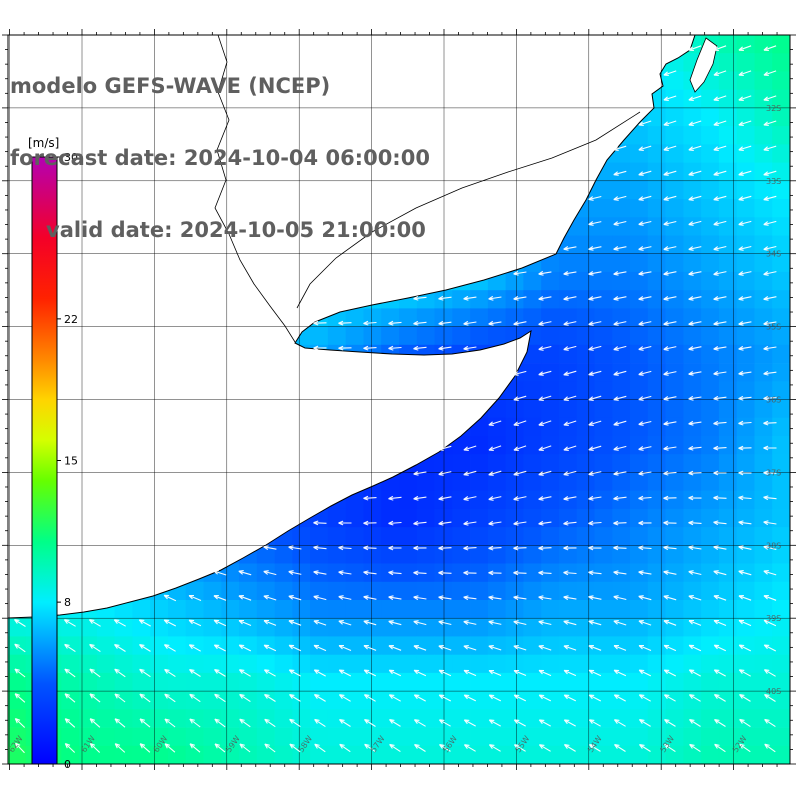  Describe the element at coordinates (236, 230) in the screenshot. I see `valid-date-line: valid date: 2024-10-05 21:00:00` at that location.